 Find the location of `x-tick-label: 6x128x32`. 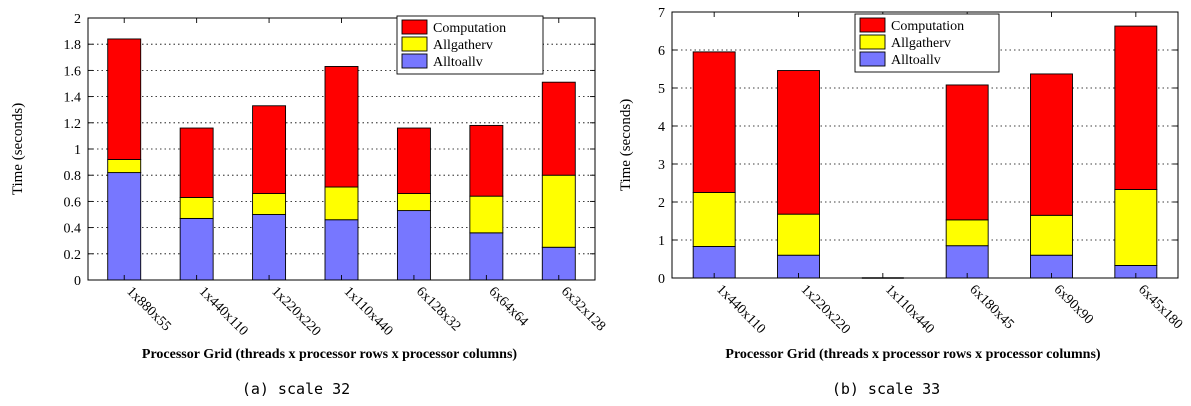

x-tick-label: 6x128x32 is located at coordinates (438, 309).